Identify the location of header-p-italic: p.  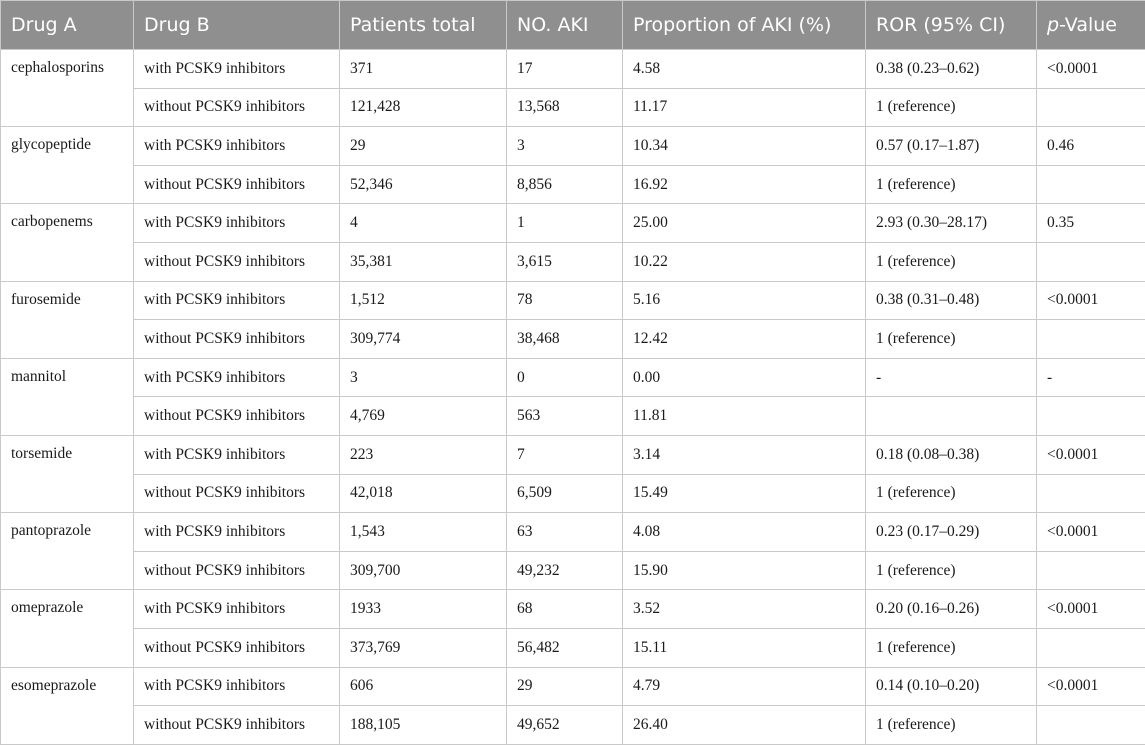
(1053, 25).